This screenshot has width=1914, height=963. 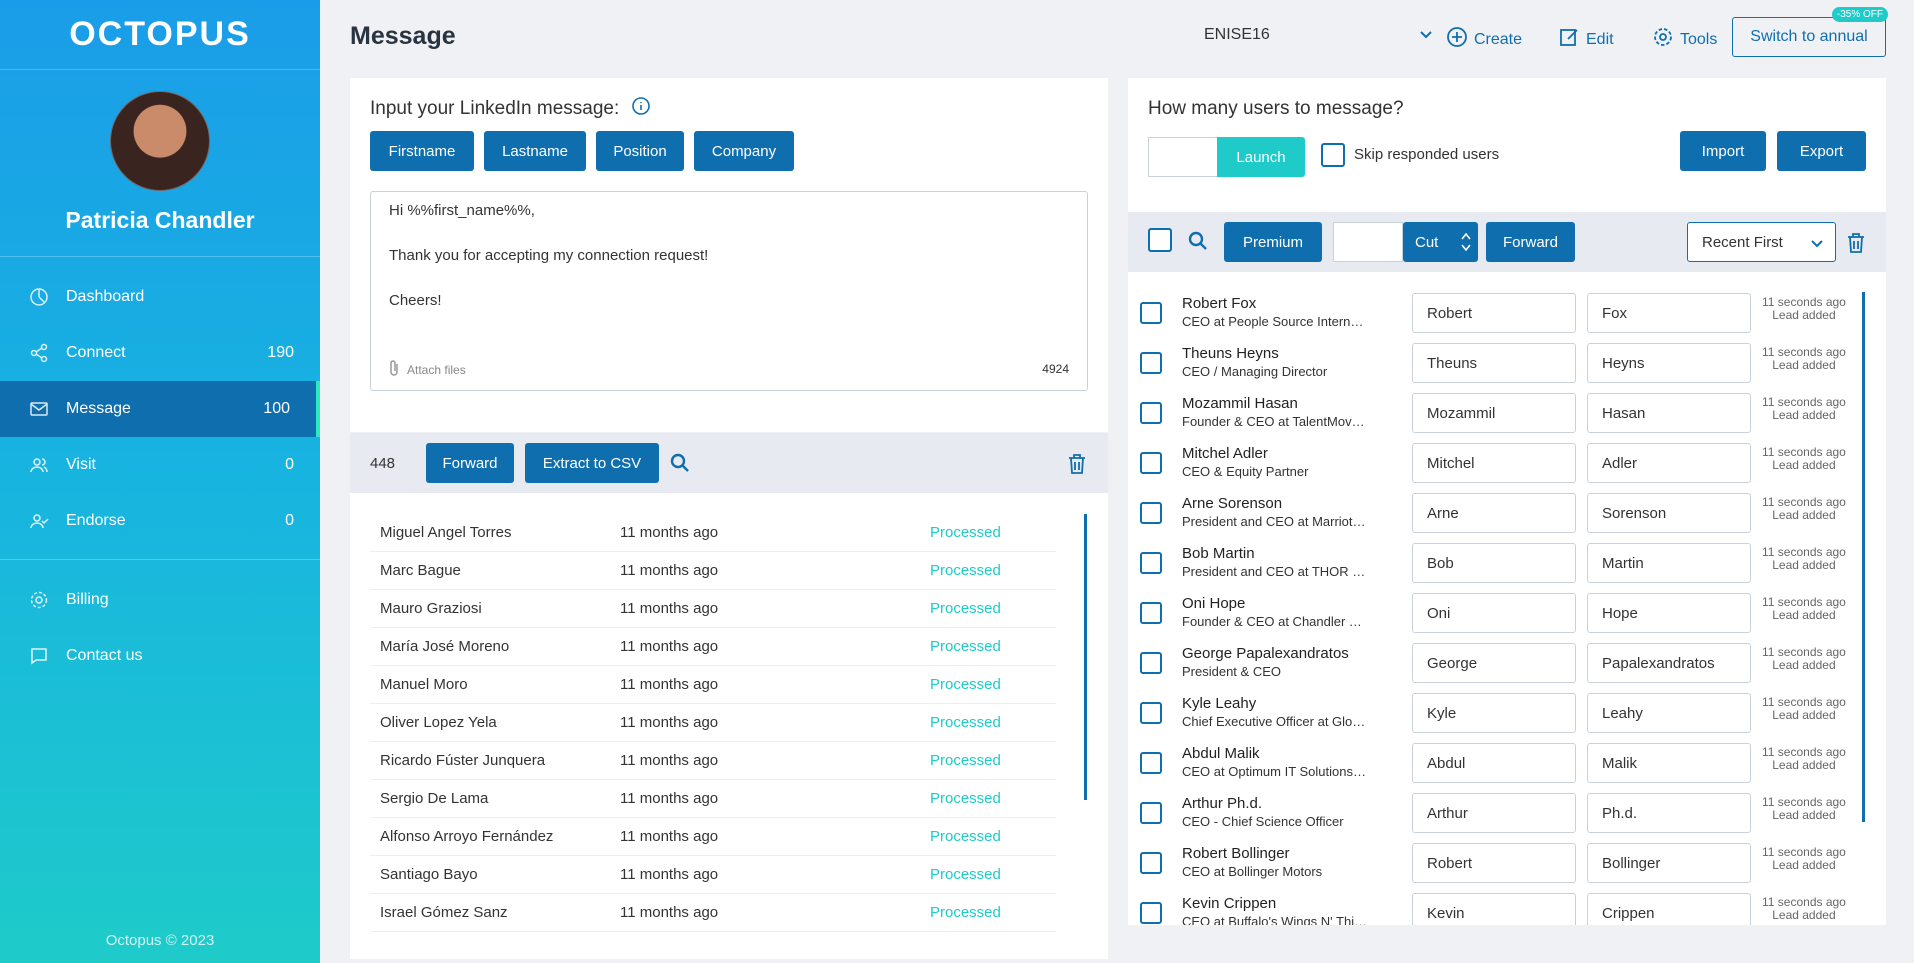 I want to click on switch-to-annual-button: Switch to annual -35% OFF, so click(x=1810, y=32).